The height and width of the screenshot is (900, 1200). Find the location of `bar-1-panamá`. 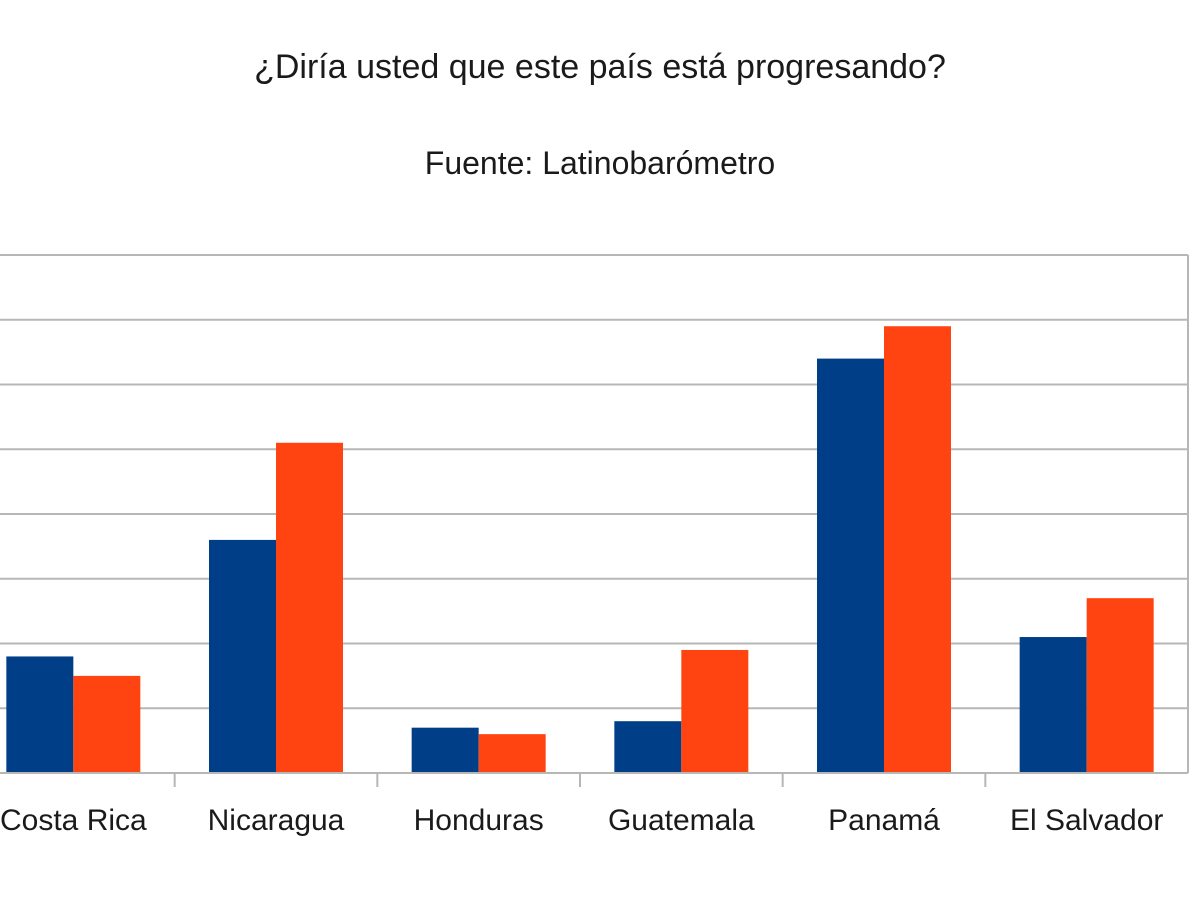

bar-1-panamá is located at coordinates (850, 565).